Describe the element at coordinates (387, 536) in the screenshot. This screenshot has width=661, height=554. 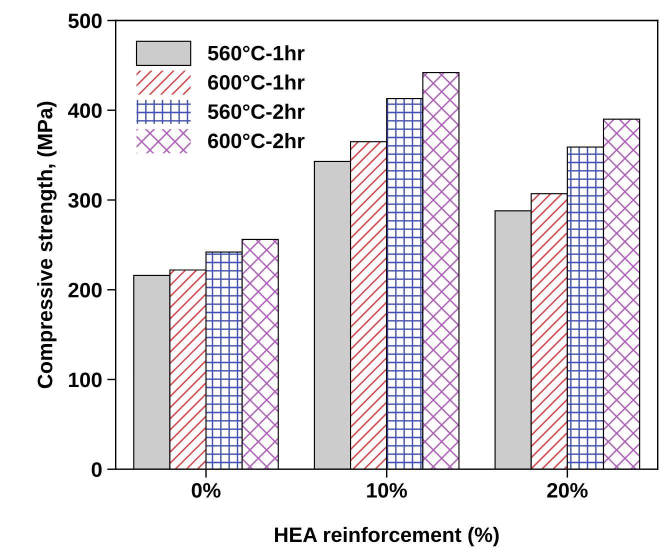
I see `x-axis-title: HEA reinforcement (%)` at that location.